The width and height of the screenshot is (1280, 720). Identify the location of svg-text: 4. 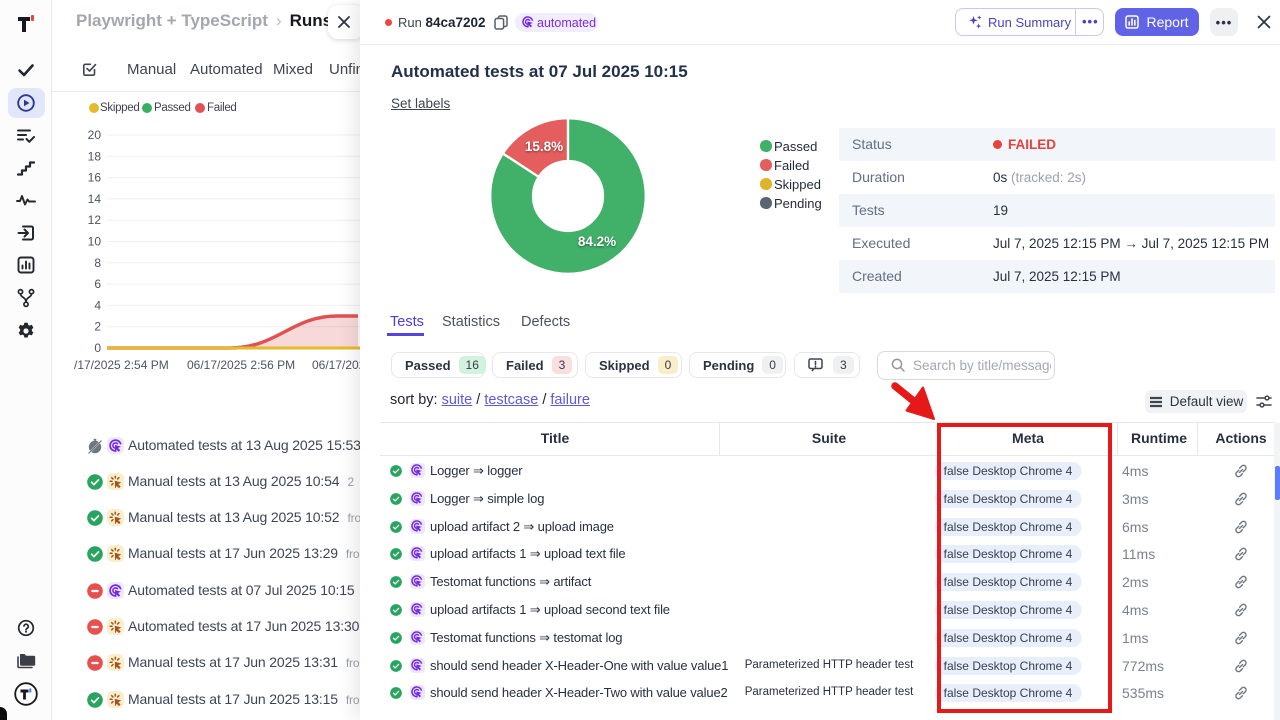
(97, 305).